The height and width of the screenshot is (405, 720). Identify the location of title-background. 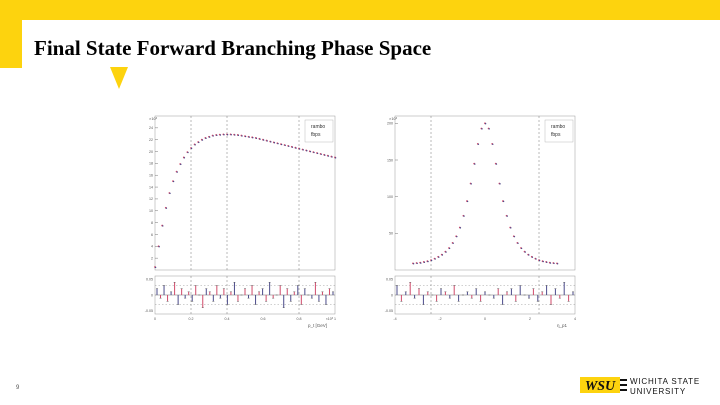
(371, 44).